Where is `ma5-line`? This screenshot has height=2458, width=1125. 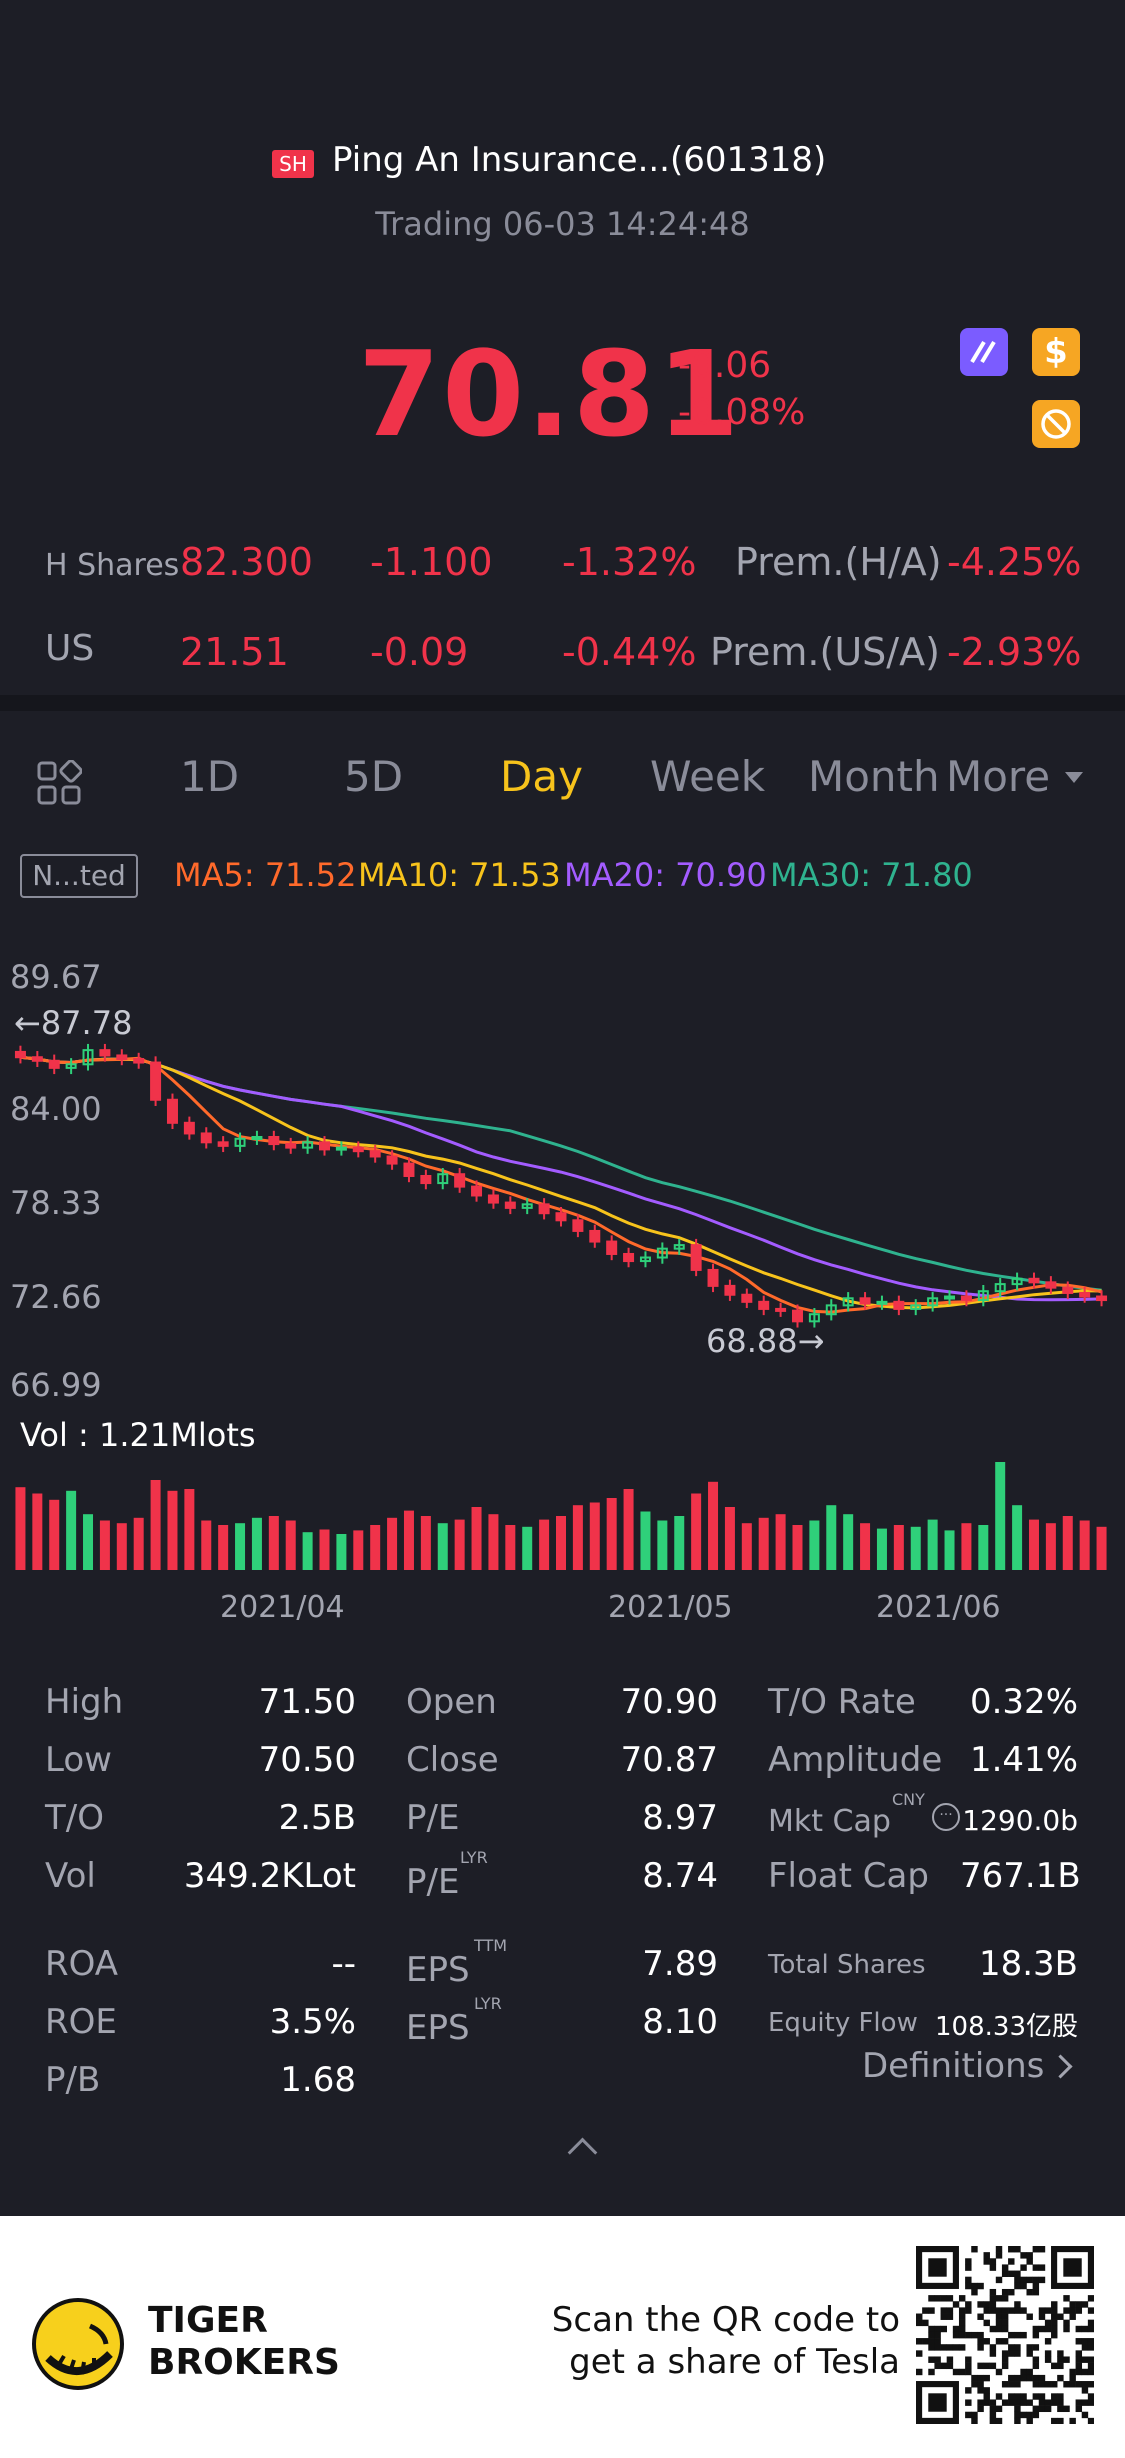
ma5-line is located at coordinates (561, 1184).